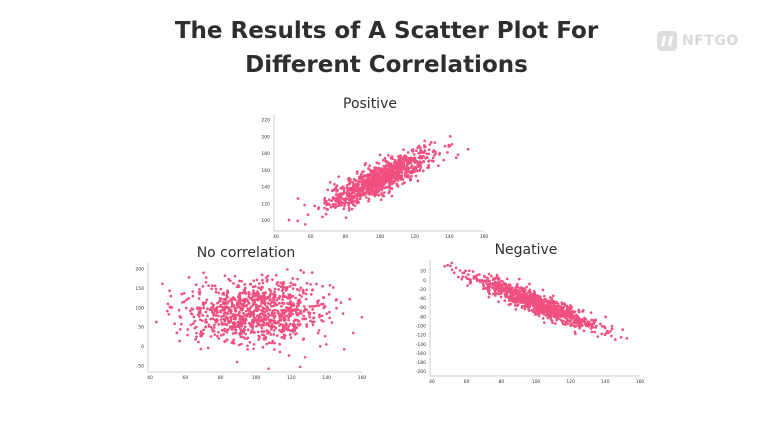  Describe the element at coordinates (370, 104) in the screenshot. I see `chart-title: Positive` at that location.